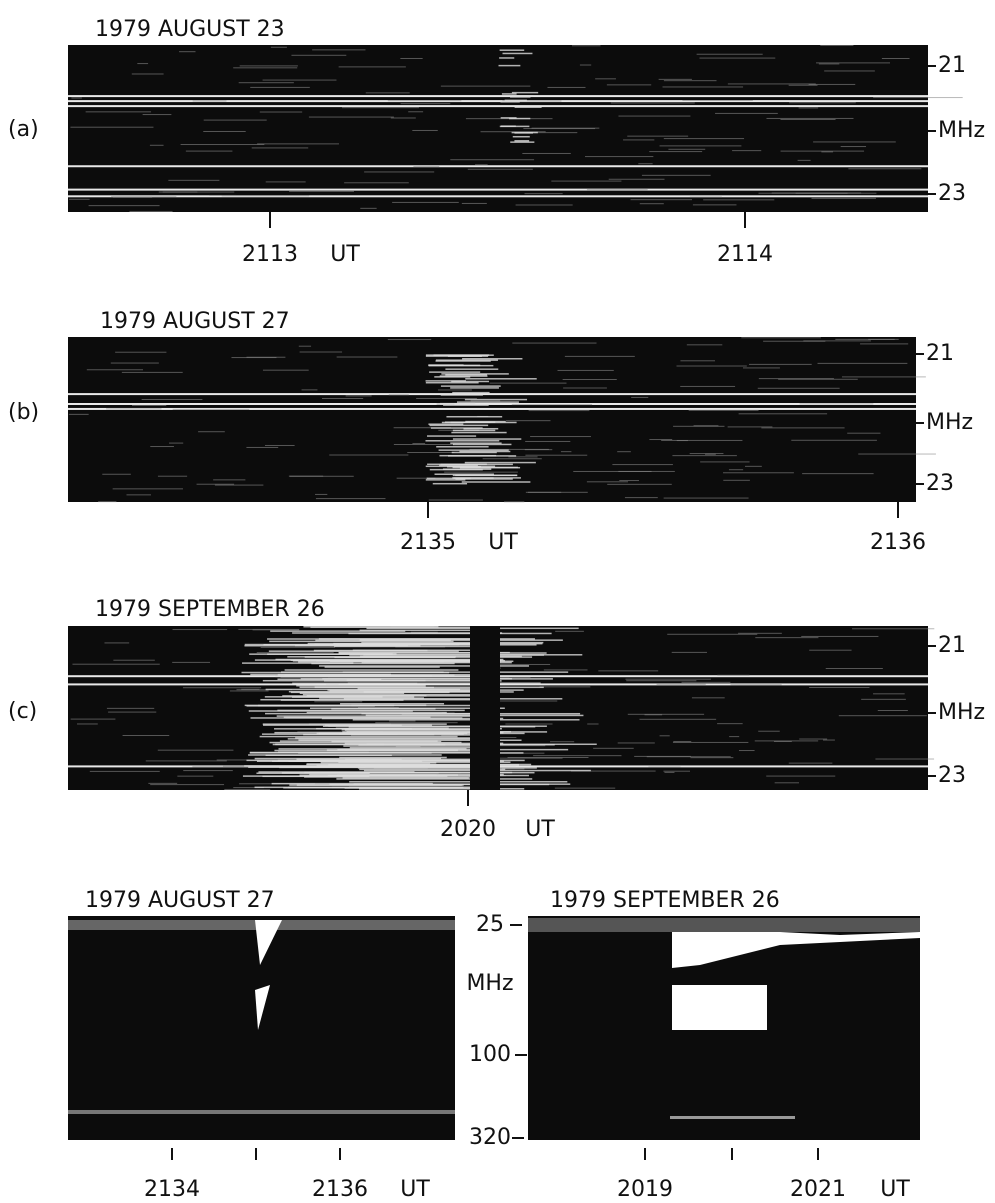 This screenshot has width=995, height=1203. I want to click on y-label: MHz, so click(961, 712).